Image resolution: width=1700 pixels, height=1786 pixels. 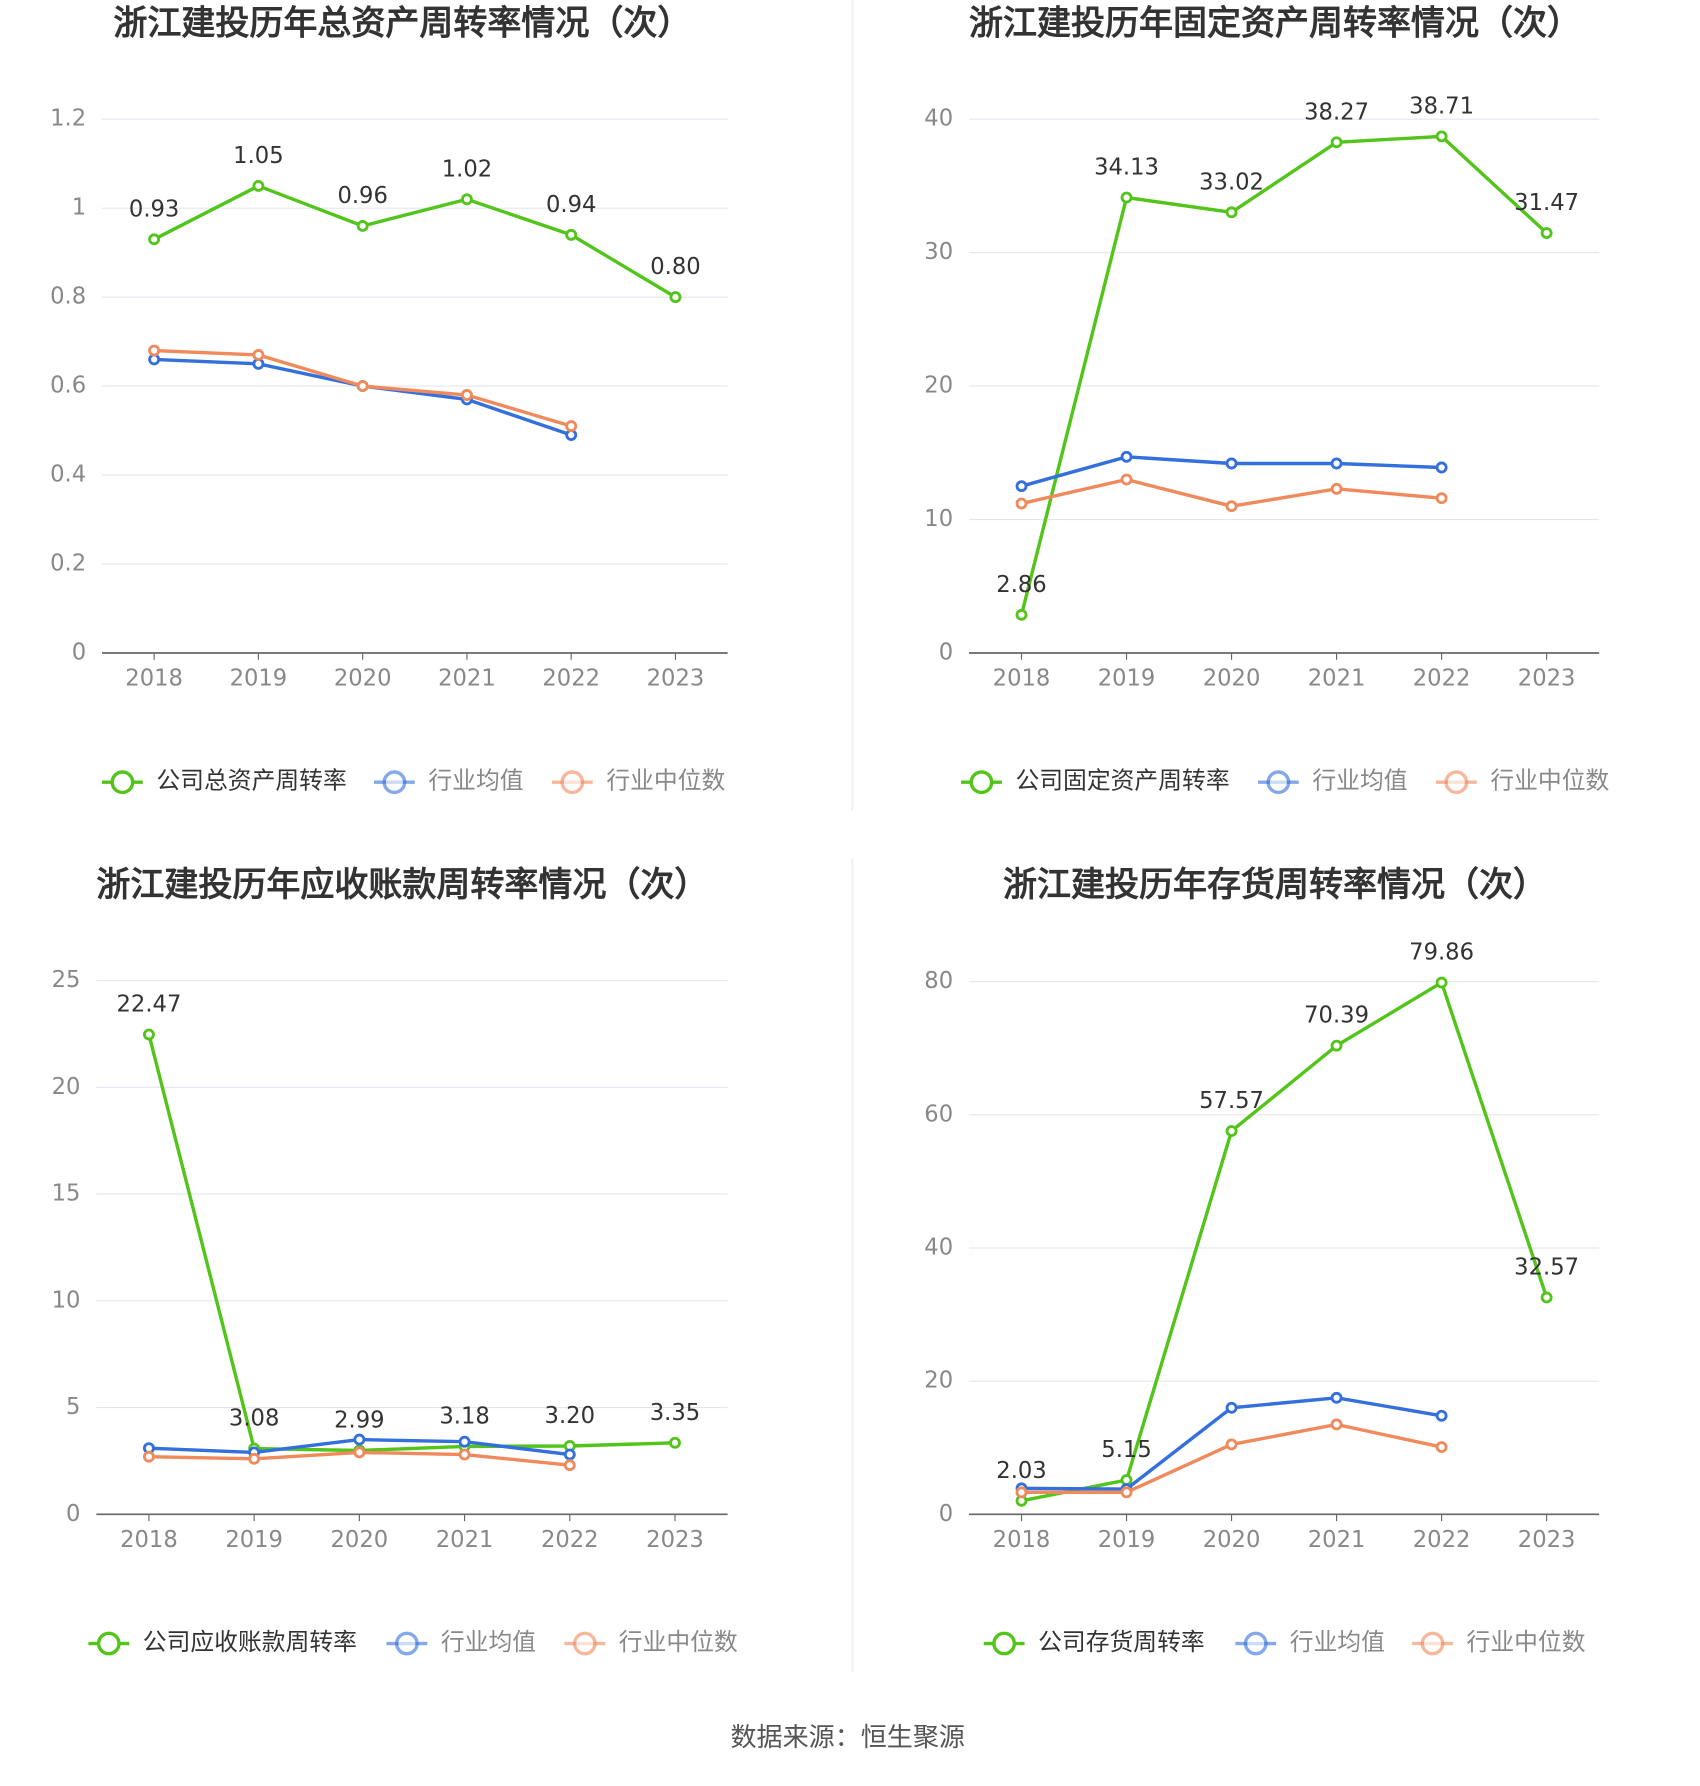 I want to click on legend-label: 公司固定资产周转率, so click(x=1122, y=781).